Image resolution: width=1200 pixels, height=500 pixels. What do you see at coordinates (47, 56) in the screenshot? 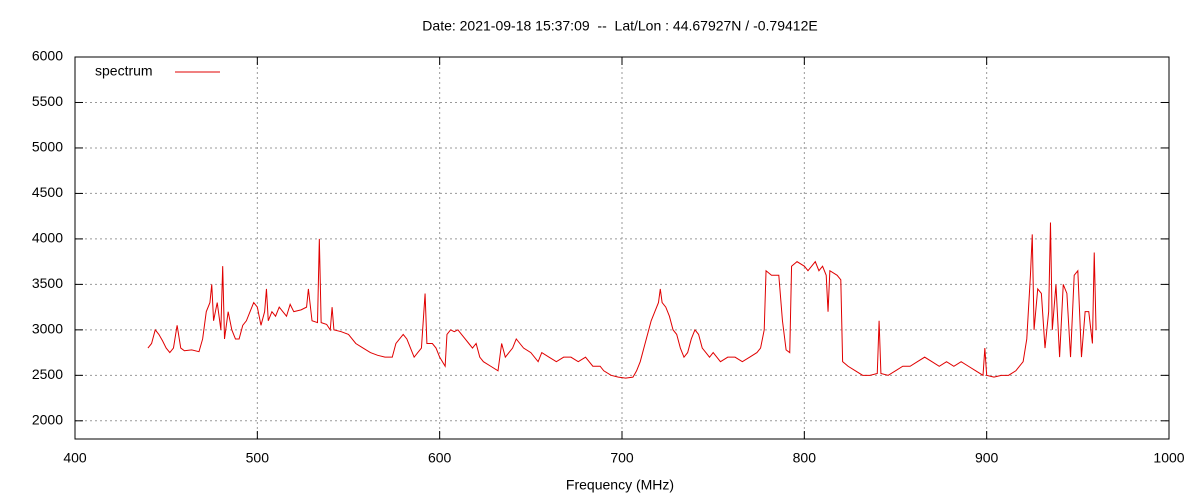
I see `y-tick-label: 6000` at bounding box center [47, 56].